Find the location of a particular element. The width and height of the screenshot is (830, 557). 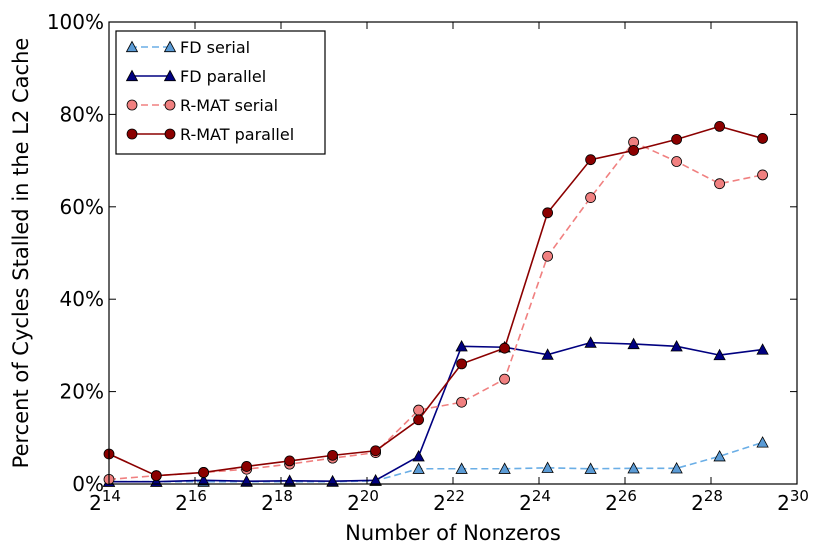

fd-serial-line is located at coordinates (436, 462).